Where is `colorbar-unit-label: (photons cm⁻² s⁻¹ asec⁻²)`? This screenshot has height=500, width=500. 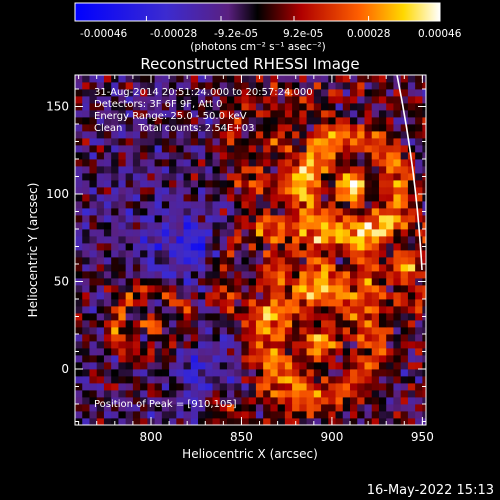
colorbar-unit-label: (photons cm⁻² s⁻¹ asec⁻²) is located at coordinates (257, 47).